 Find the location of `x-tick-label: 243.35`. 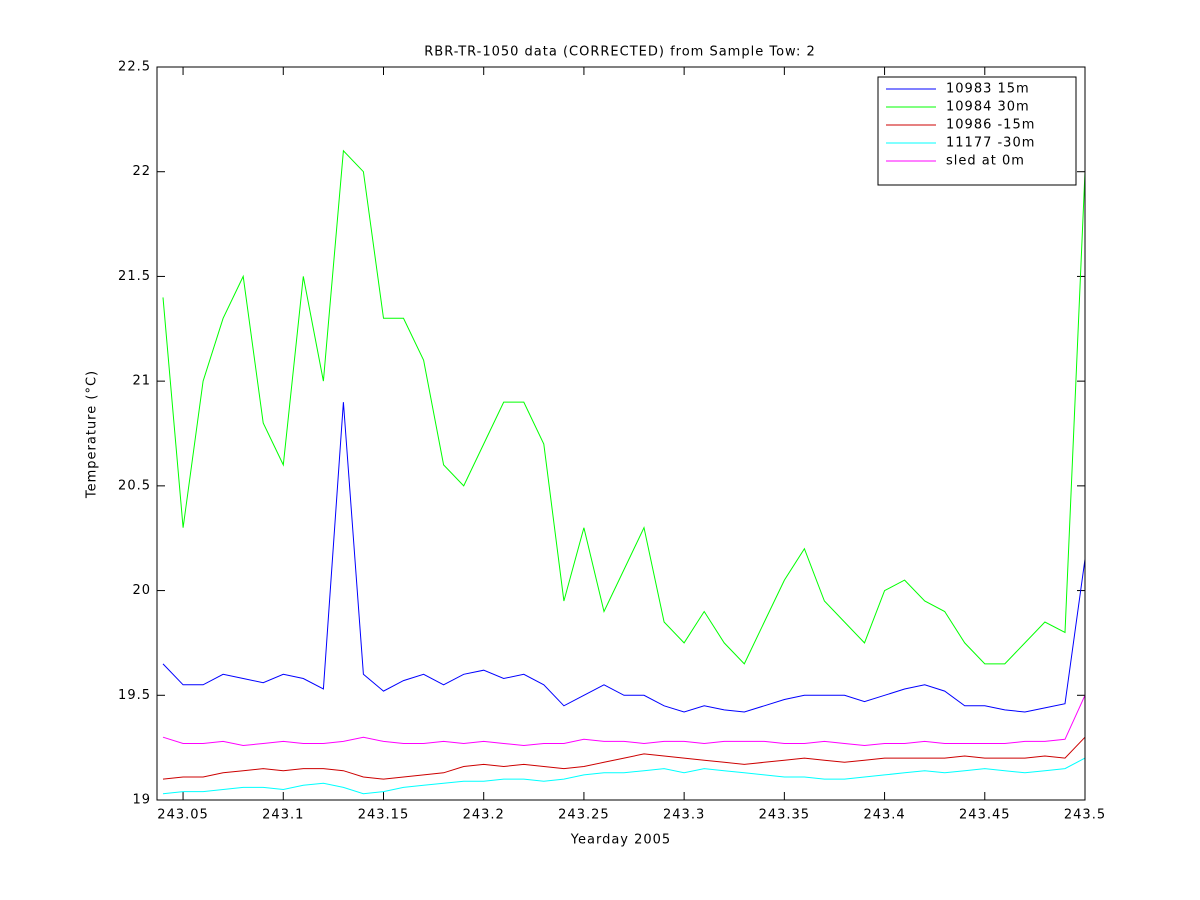

x-tick-label: 243.35 is located at coordinates (785, 815).